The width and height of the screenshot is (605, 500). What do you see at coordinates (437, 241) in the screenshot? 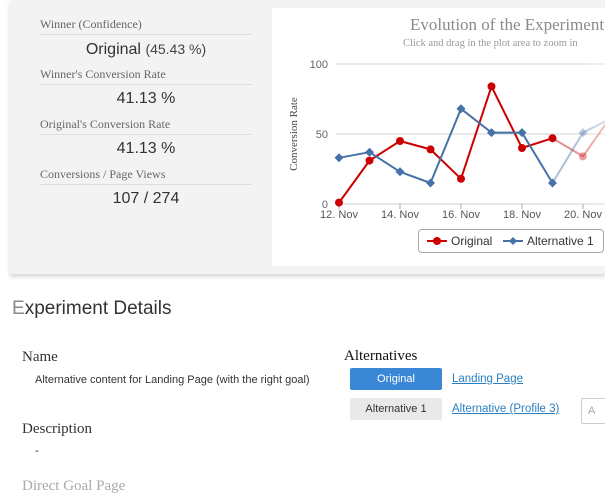
I see `legend-marker-original` at bounding box center [437, 241].